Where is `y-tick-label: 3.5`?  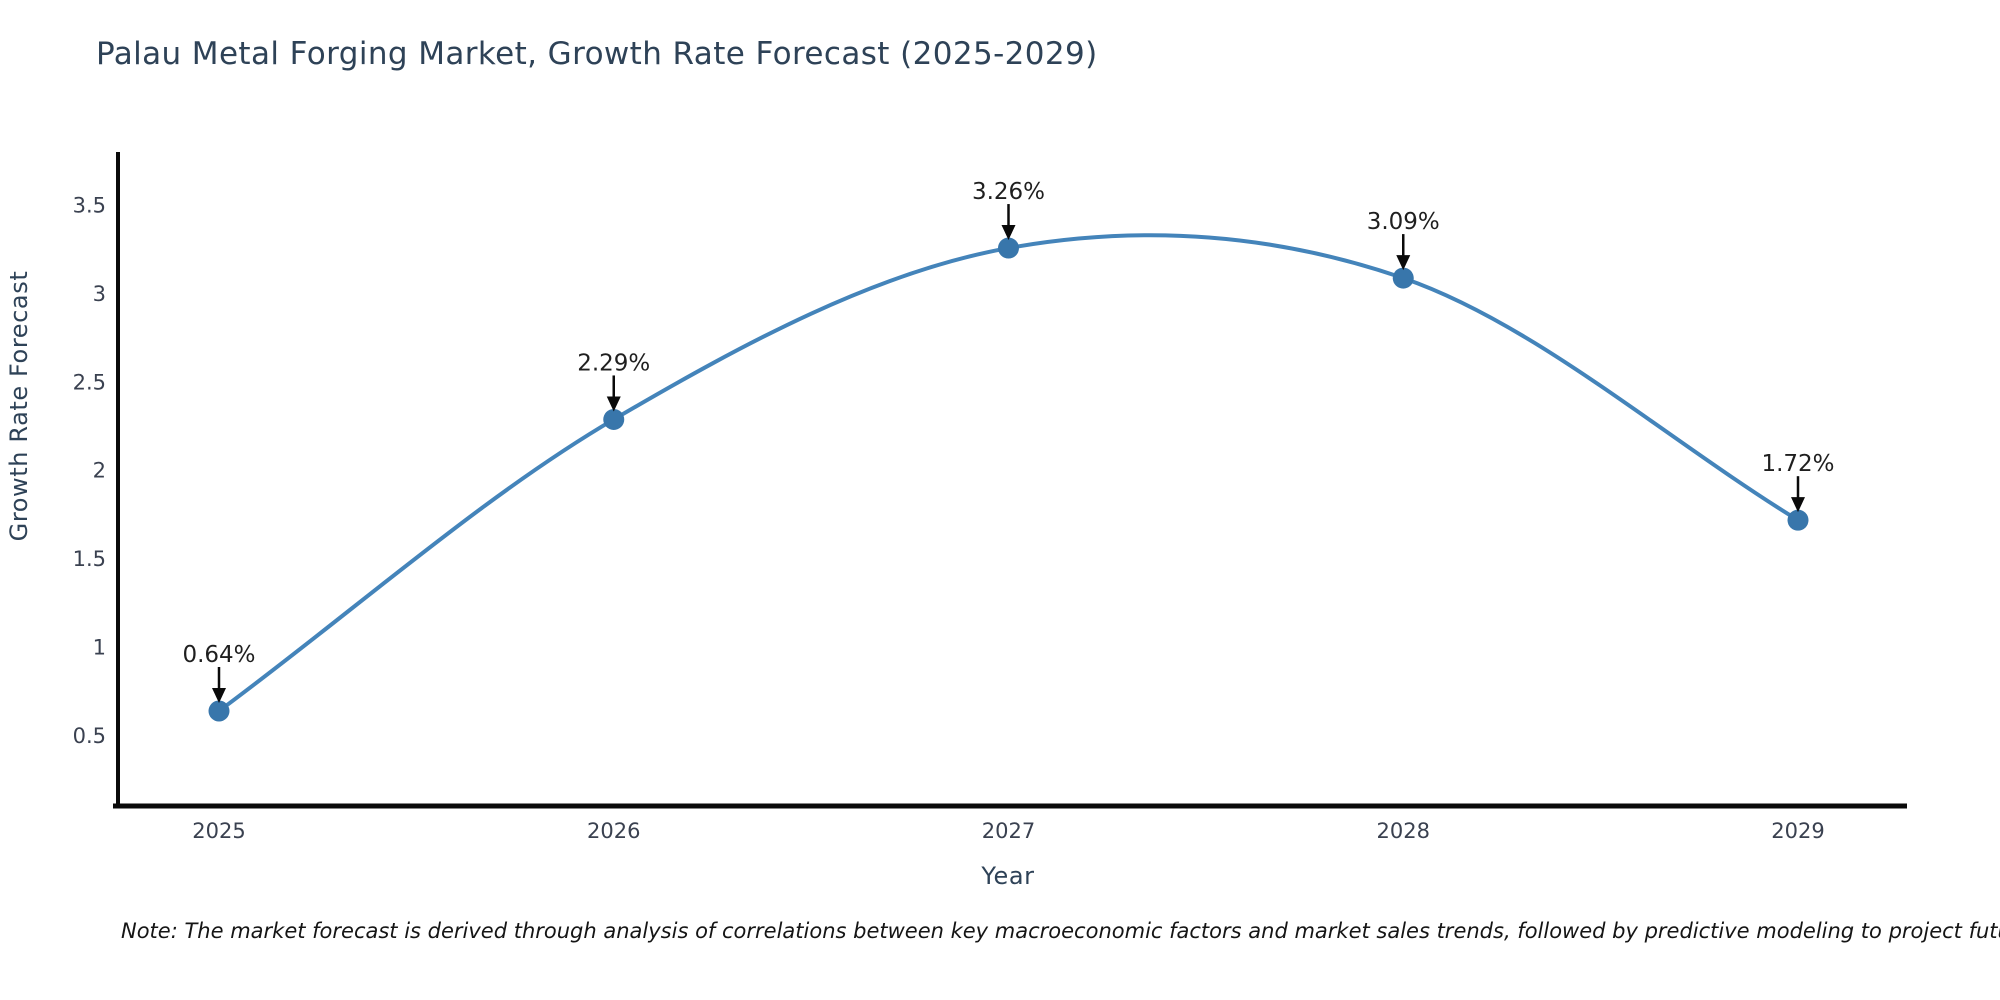 y-tick-label: 3.5 is located at coordinates (89, 206).